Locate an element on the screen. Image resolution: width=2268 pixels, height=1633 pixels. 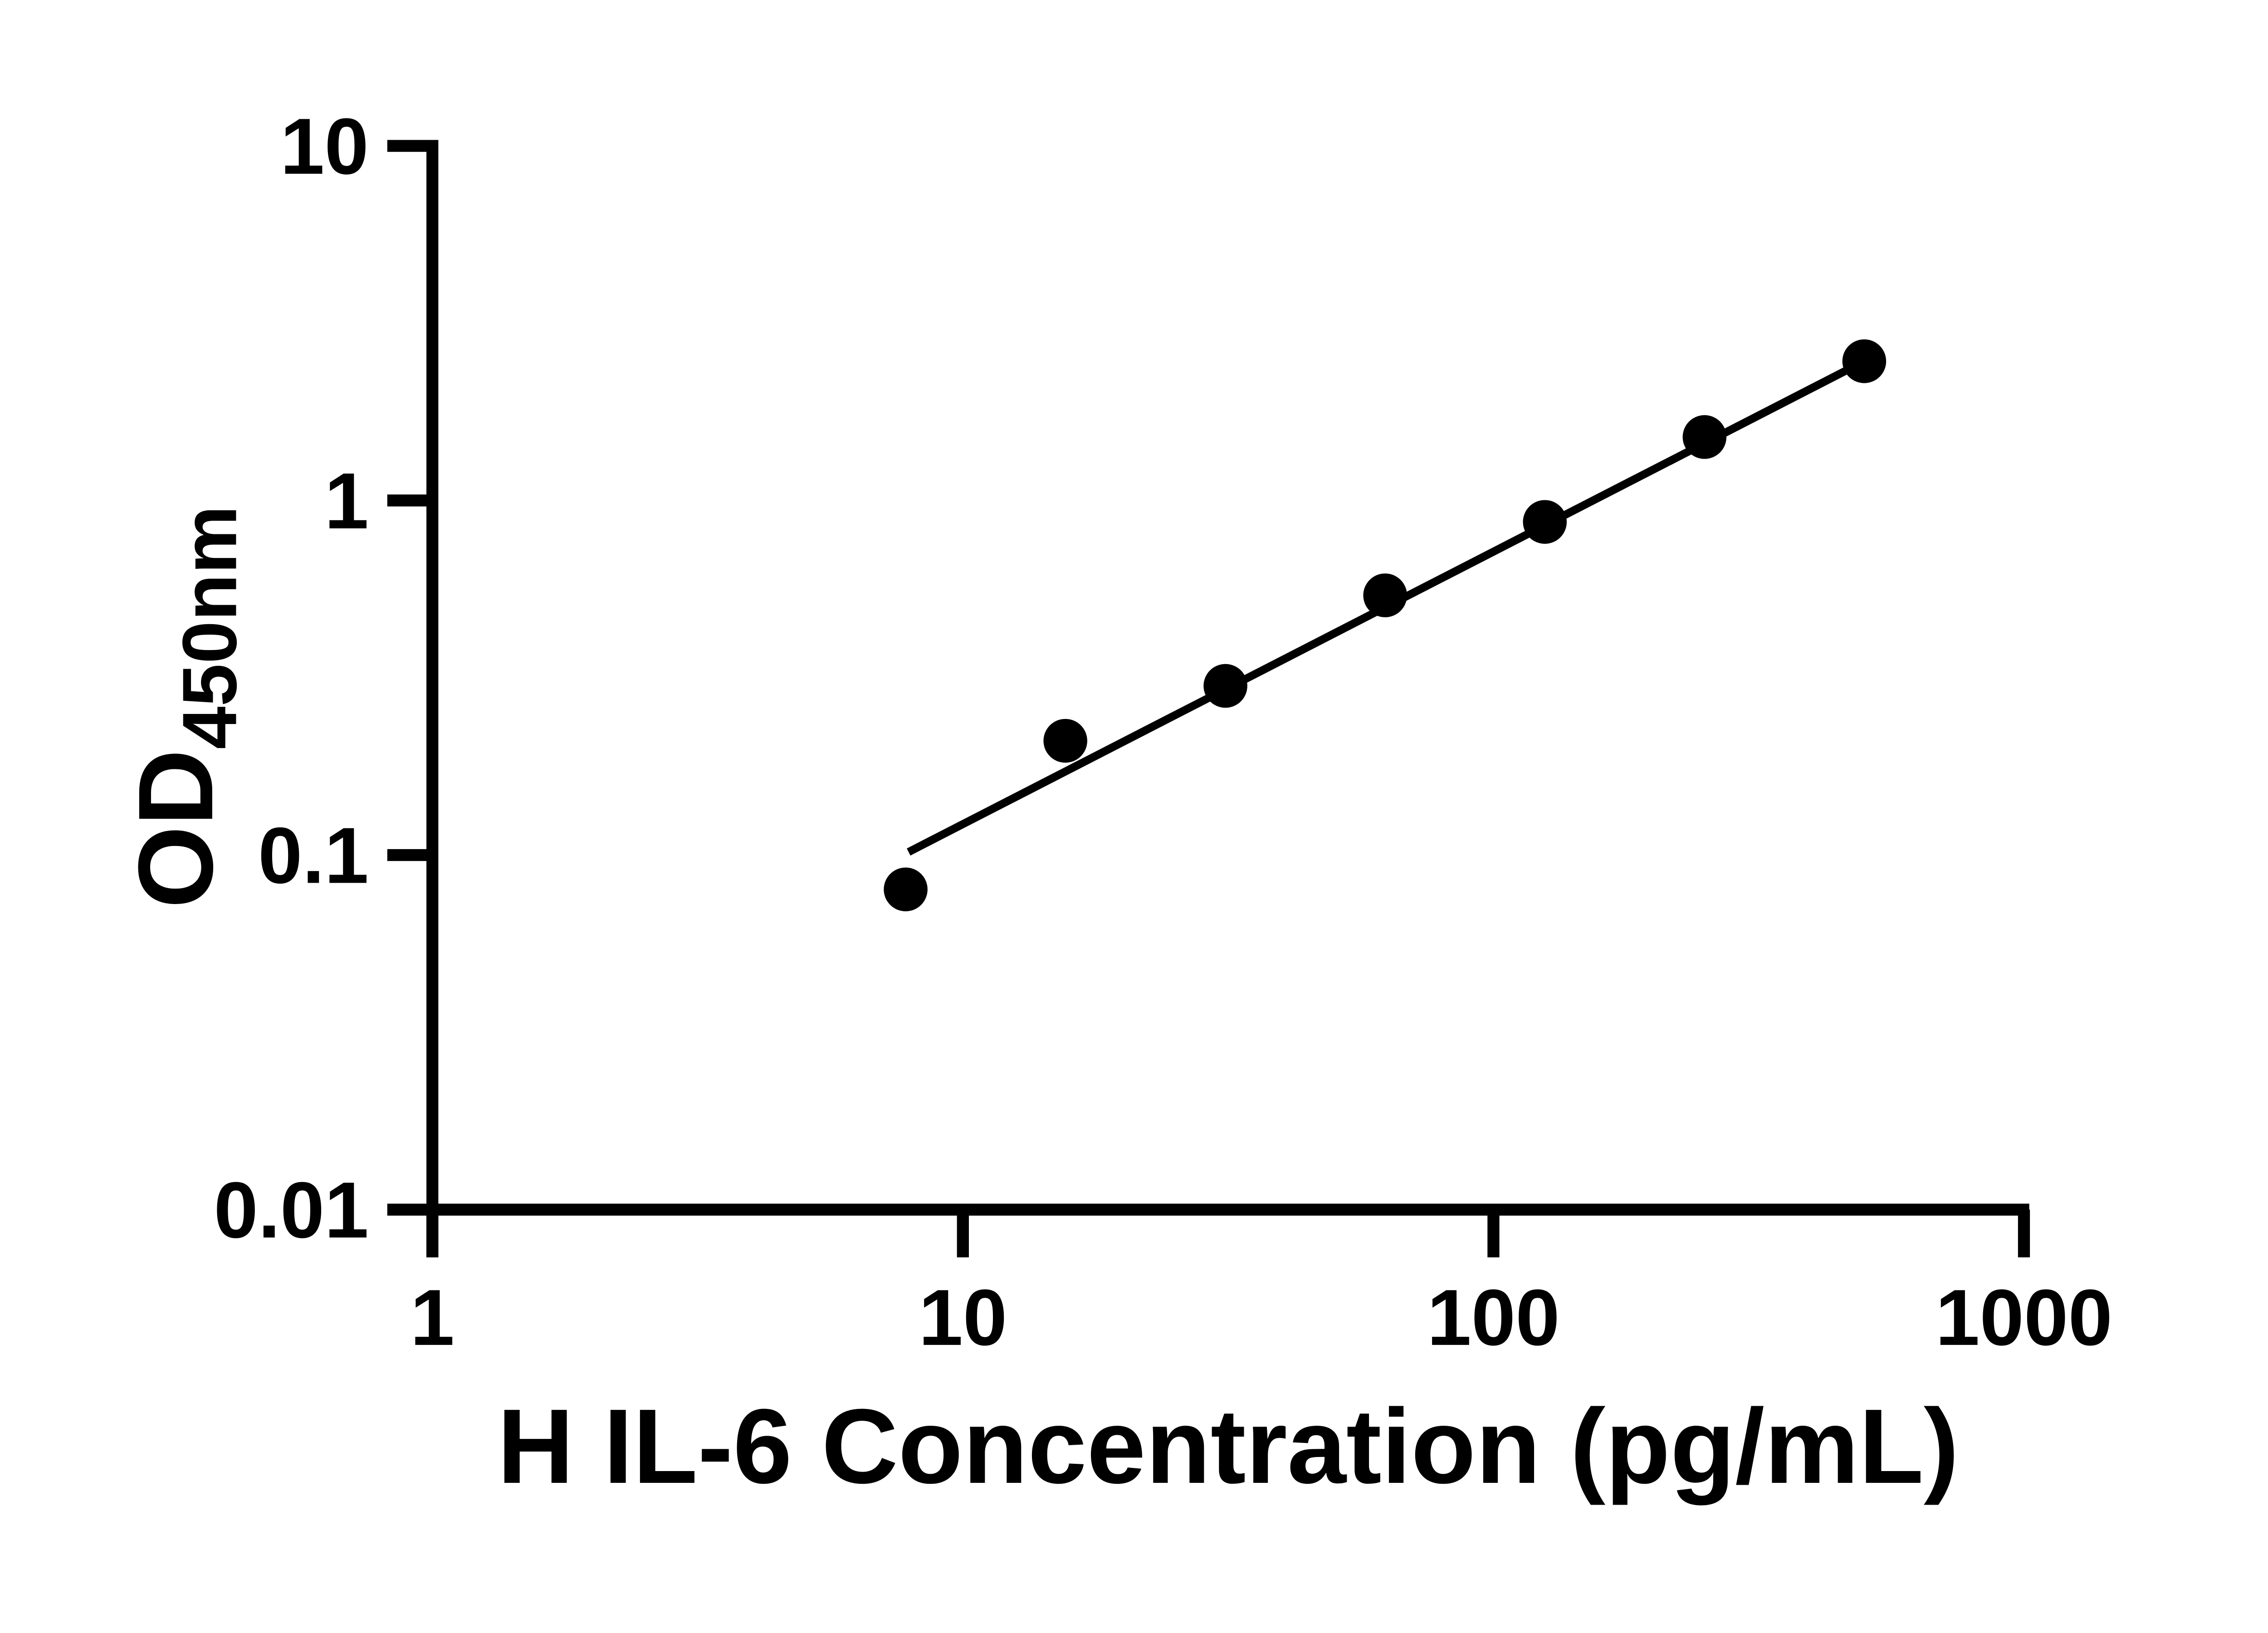
x-axis-title: H IL-6 Concentration (pg/mL) is located at coordinates (1228, 1446).